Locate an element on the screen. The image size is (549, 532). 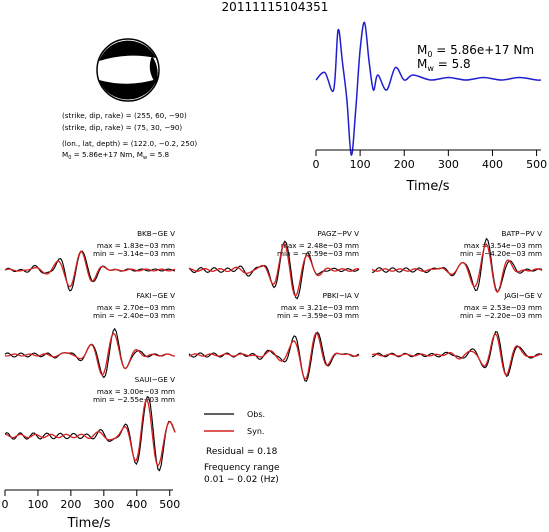
station-min: min = −3.59e−03 mm is located at coordinates (318, 315).